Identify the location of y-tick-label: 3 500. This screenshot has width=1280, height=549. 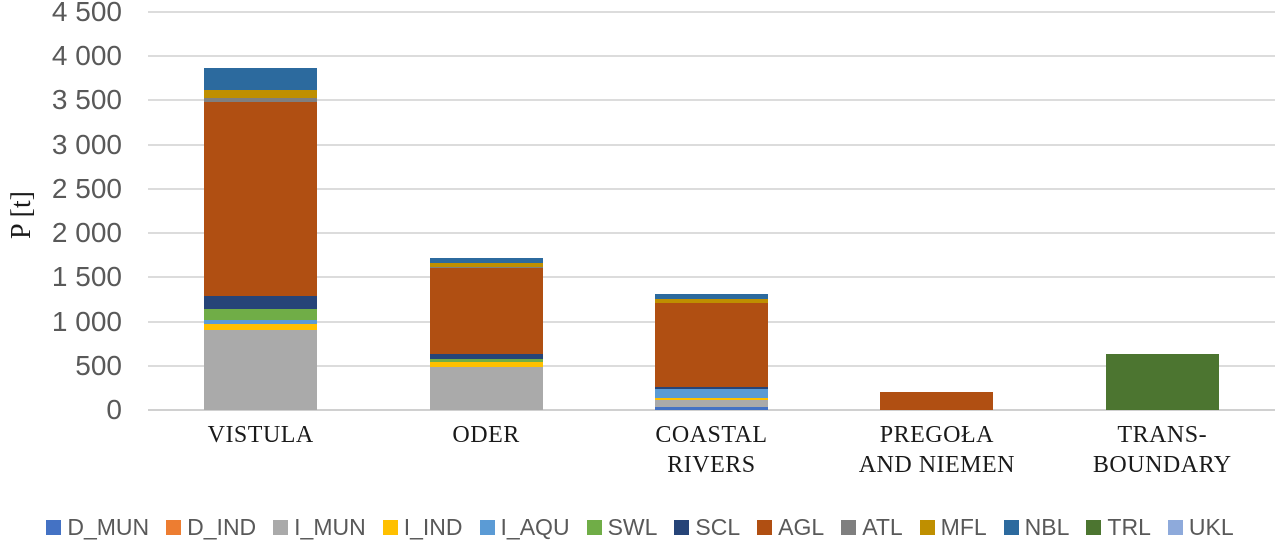
(86, 100).